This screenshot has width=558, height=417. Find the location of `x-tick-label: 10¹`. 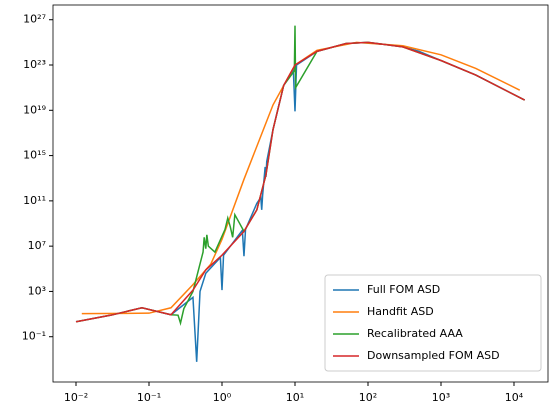

x-tick-label: 10¹ is located at coordinates (295, 397).